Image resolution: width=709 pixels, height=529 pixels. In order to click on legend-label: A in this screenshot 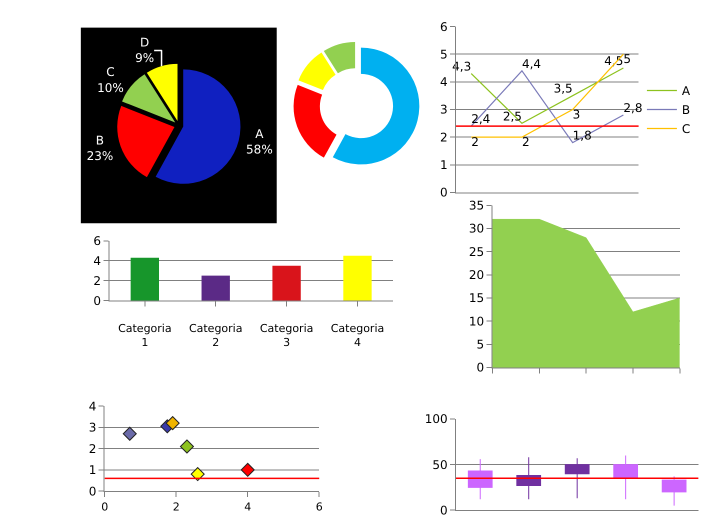, I will do `click(686, 91)`.